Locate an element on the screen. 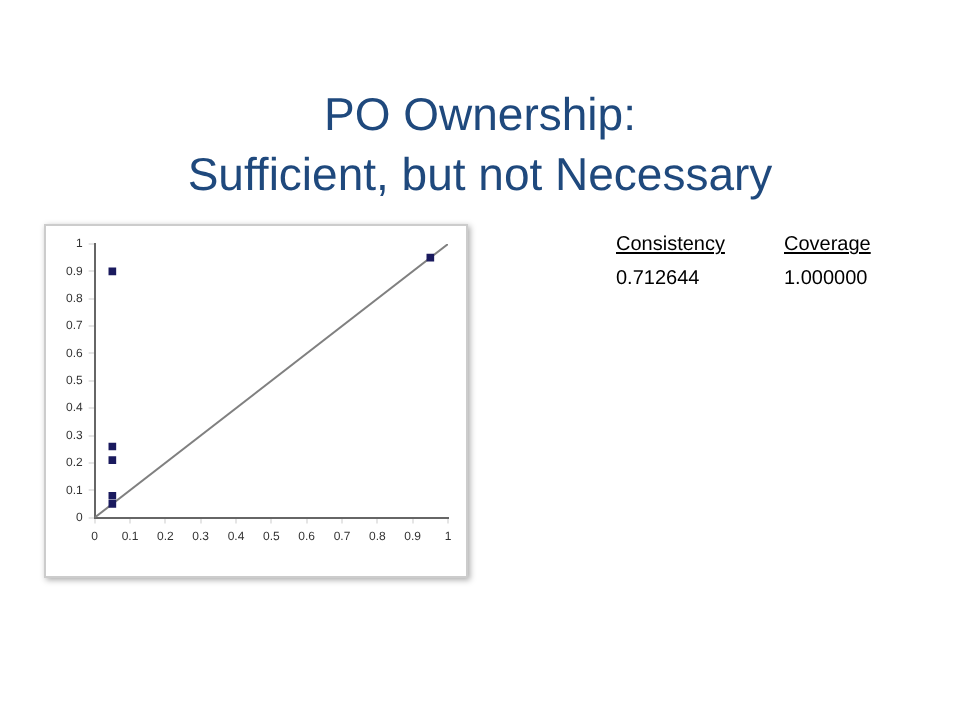  text: 1.000000 is located at coordinates (826, 279).